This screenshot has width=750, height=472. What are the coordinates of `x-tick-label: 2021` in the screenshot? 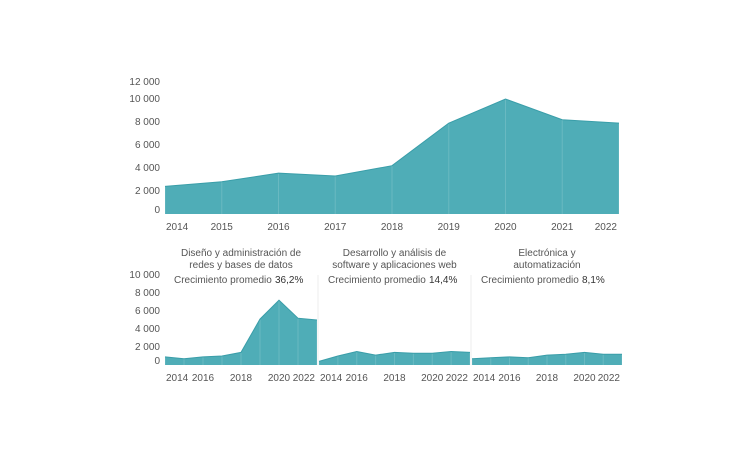 It's located at (562, 227).